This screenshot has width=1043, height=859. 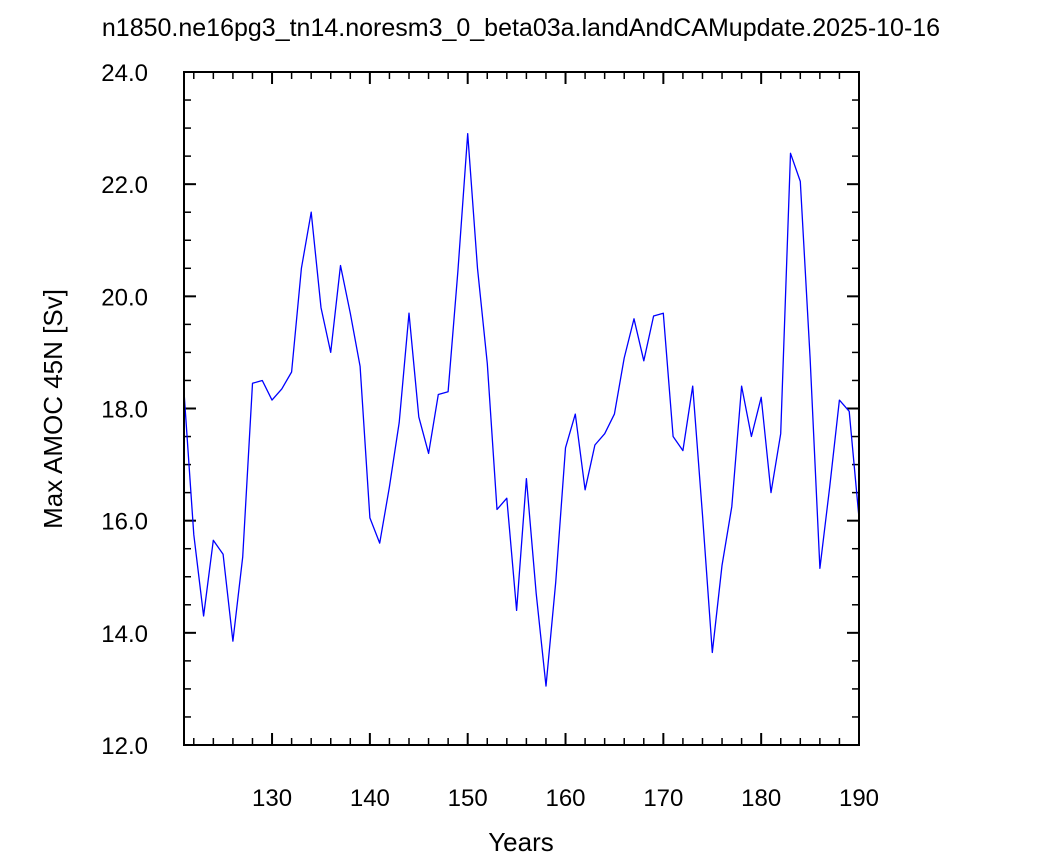 What do you see at coordinates (124, 410) in the screenshot?
I see `y-tick-label: 18.0` at bounding box center [124, 410].